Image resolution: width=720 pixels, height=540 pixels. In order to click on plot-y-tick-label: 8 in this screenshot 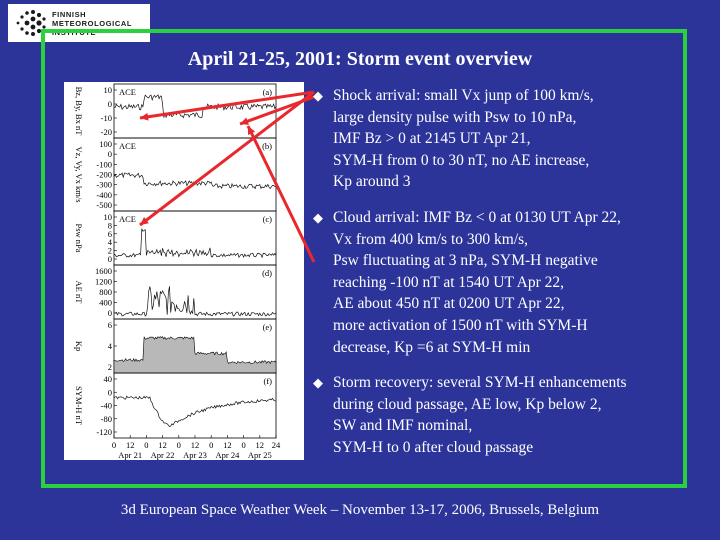, I will do `click(110, 225)`.